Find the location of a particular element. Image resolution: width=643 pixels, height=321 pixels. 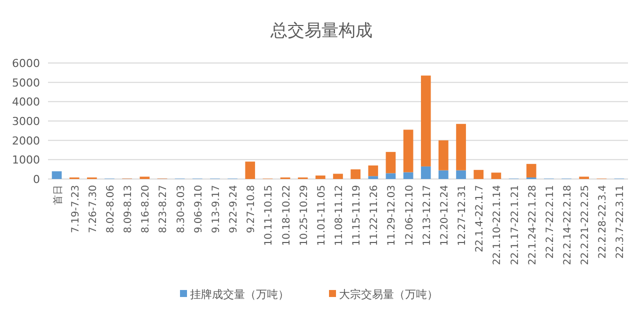

x-tick-label: 7.19-7.23 is located at coordinates (76, 209).